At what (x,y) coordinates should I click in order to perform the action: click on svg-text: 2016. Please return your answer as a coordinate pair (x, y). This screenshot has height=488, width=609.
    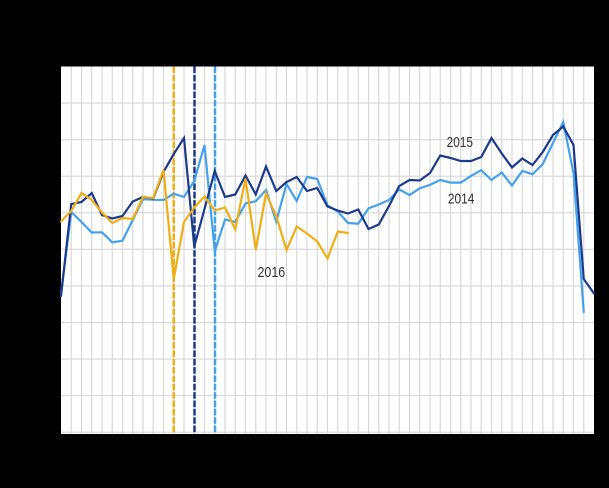
    Looking at the image, I should click on (272, 272).